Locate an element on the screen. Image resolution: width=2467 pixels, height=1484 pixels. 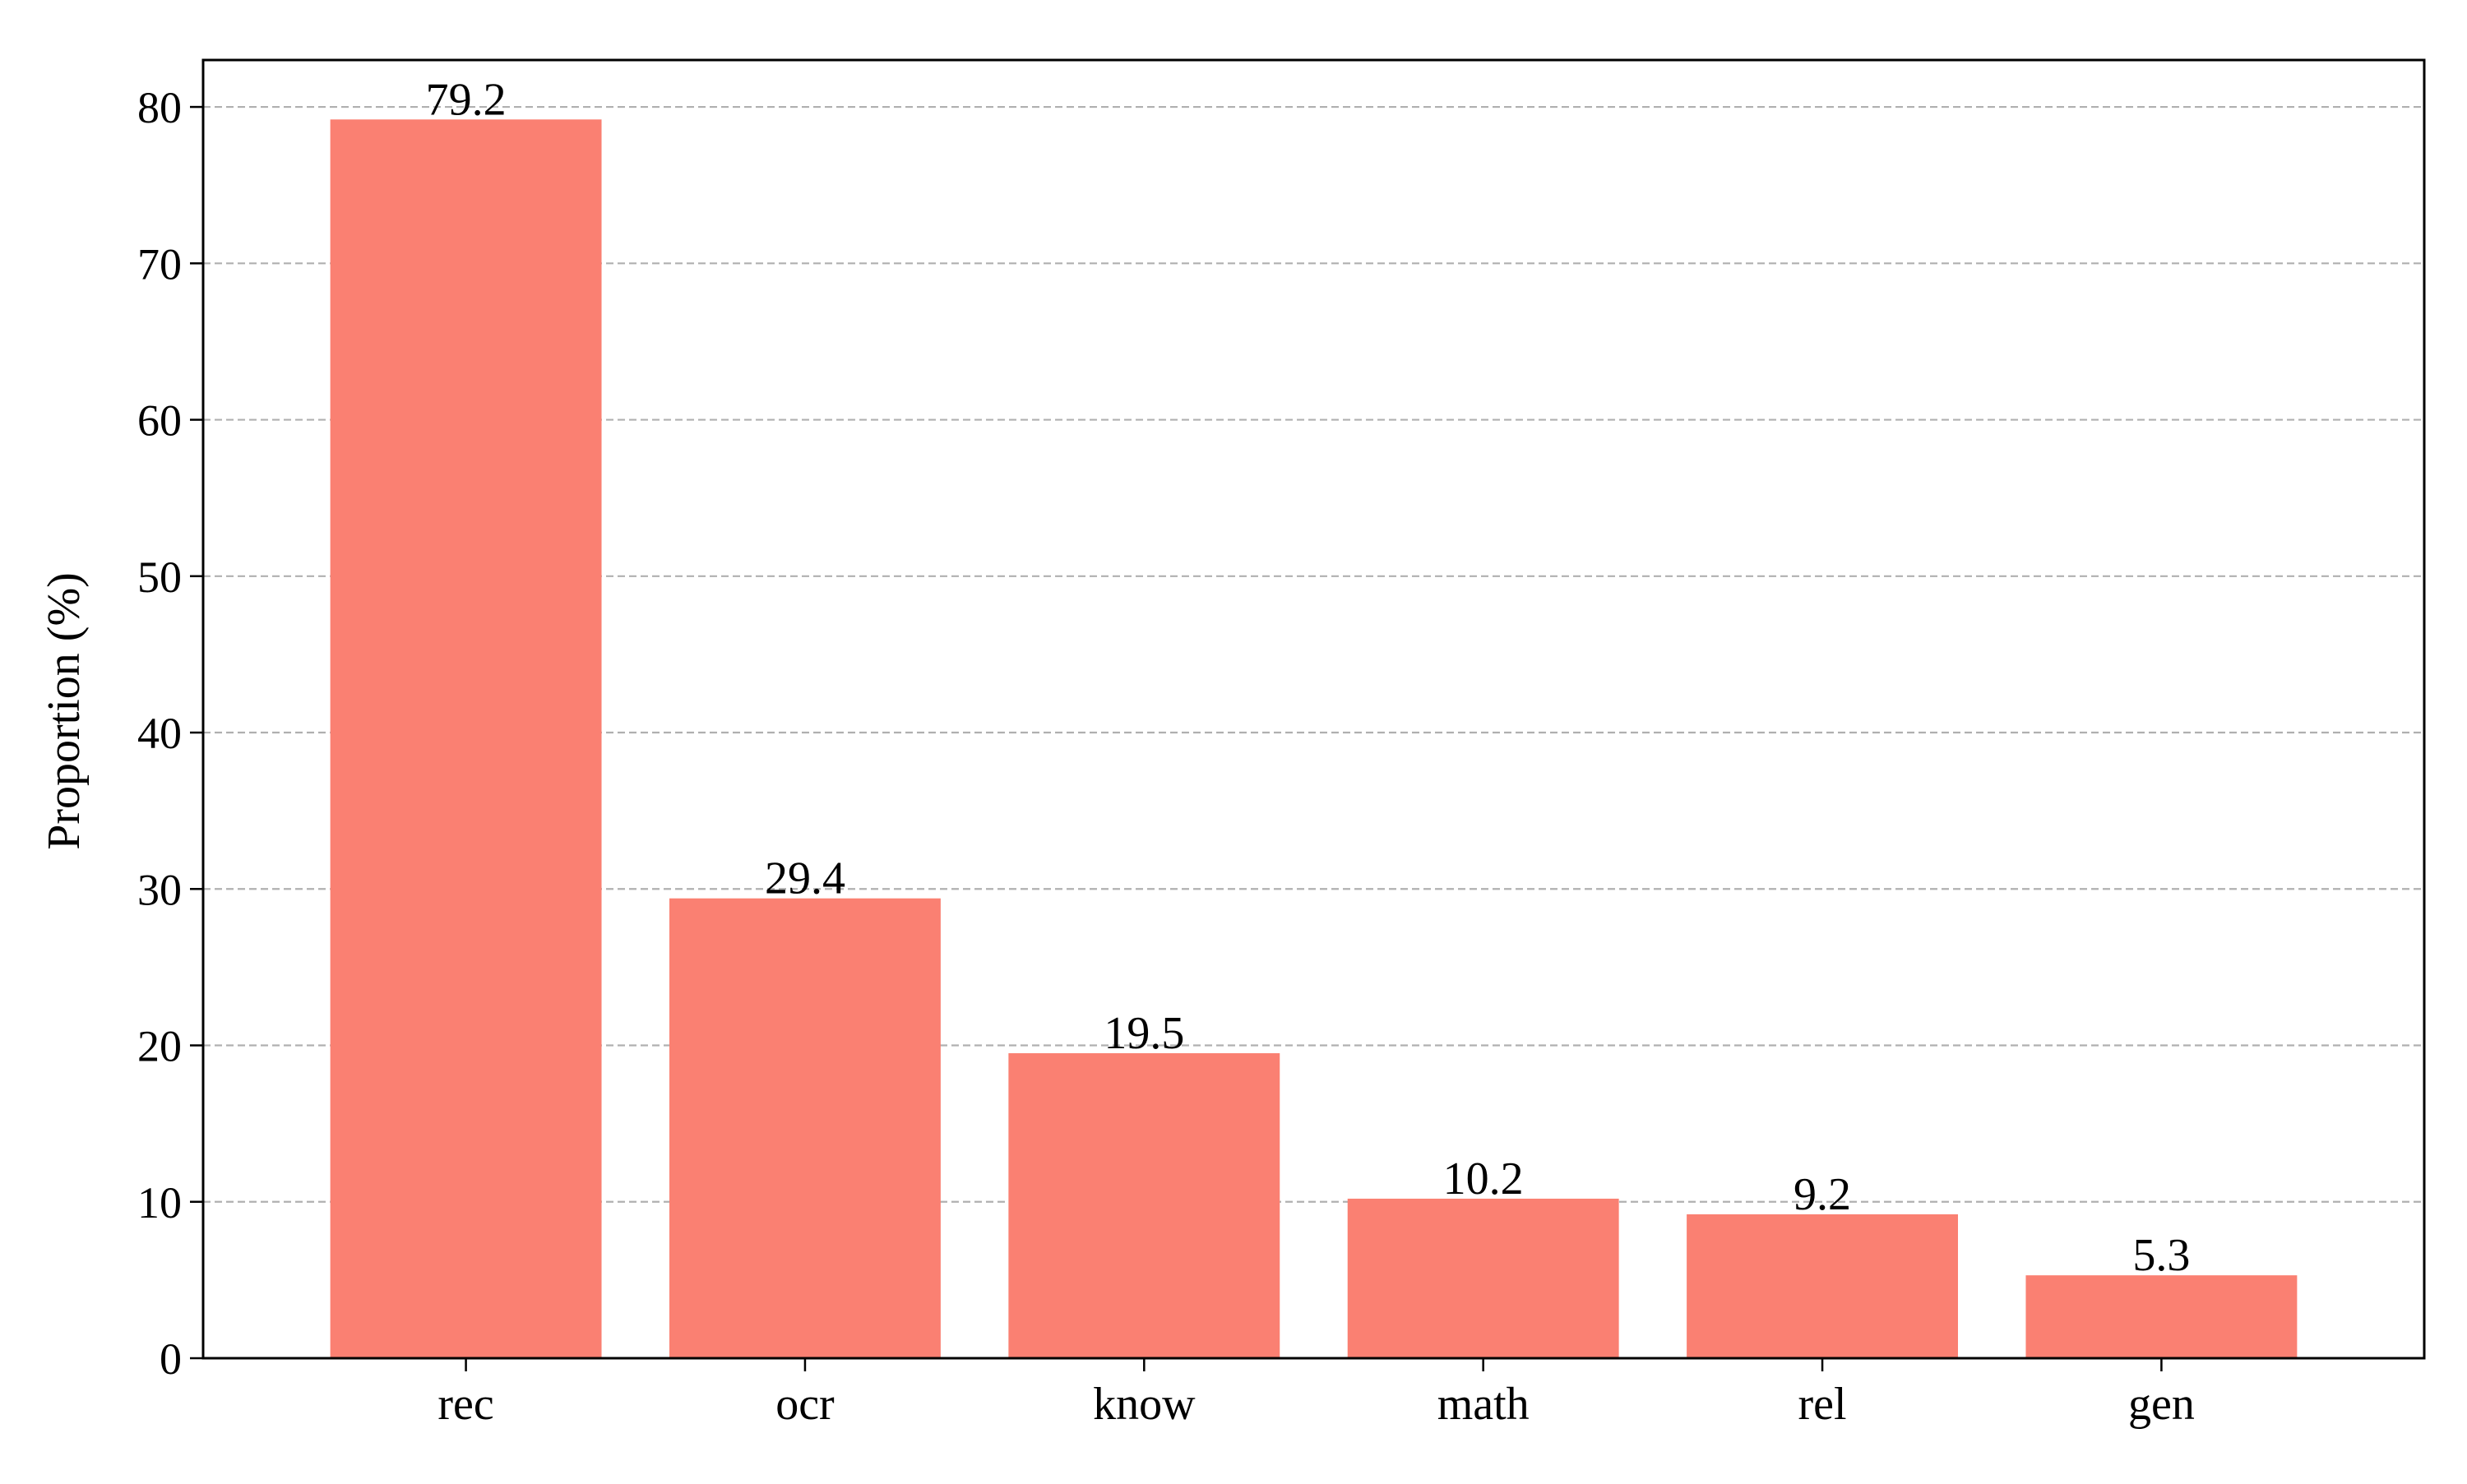
x-tick-label-math: math is located at coordinates (1483, 1405).